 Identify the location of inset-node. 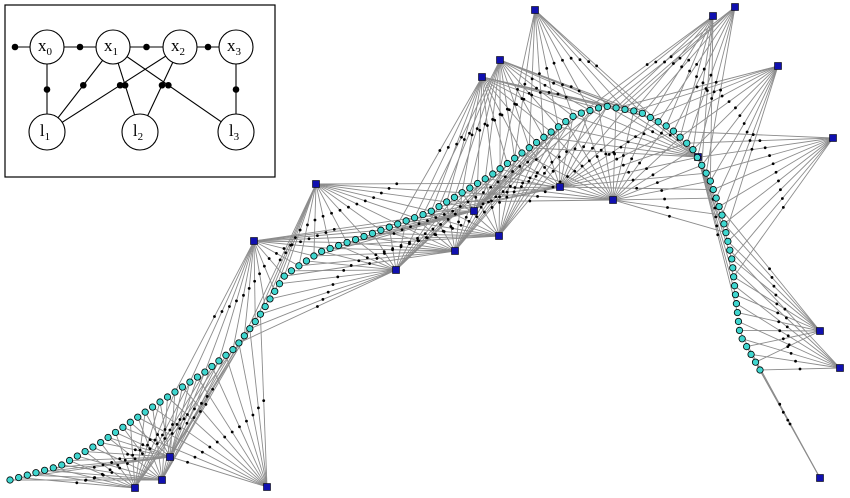
(140, 132).